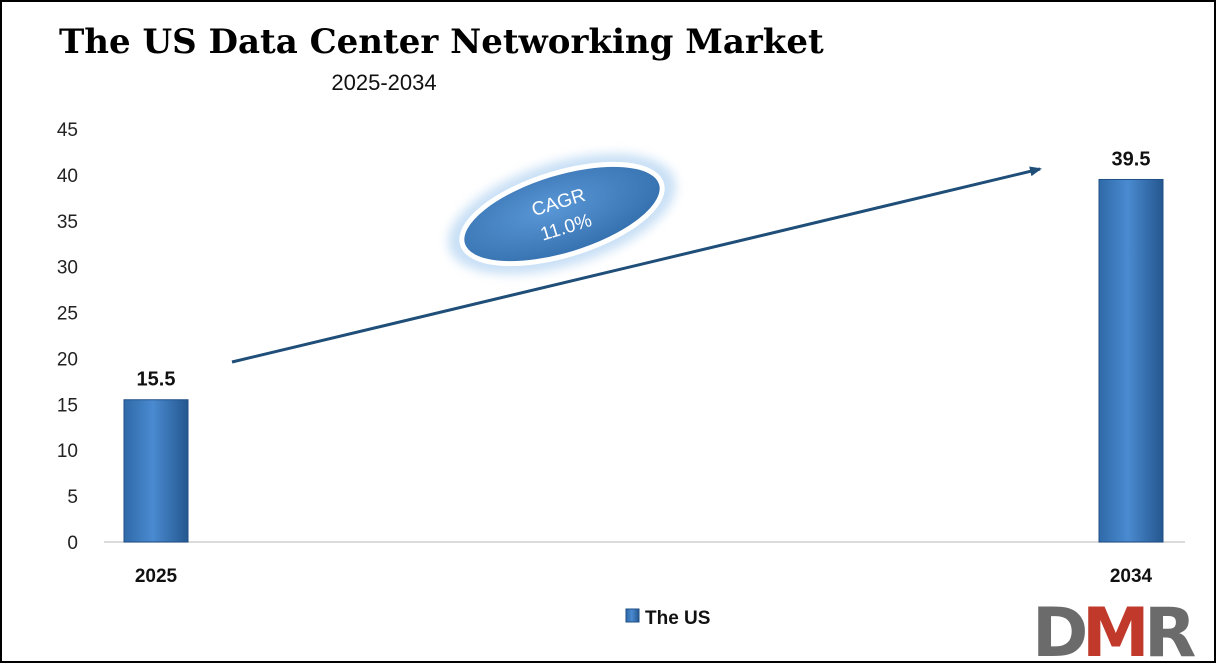  Describe the element at coordinates (441, 42) in the screenshot. I see `chart-title: The US Data Center Networking Market` at that location.